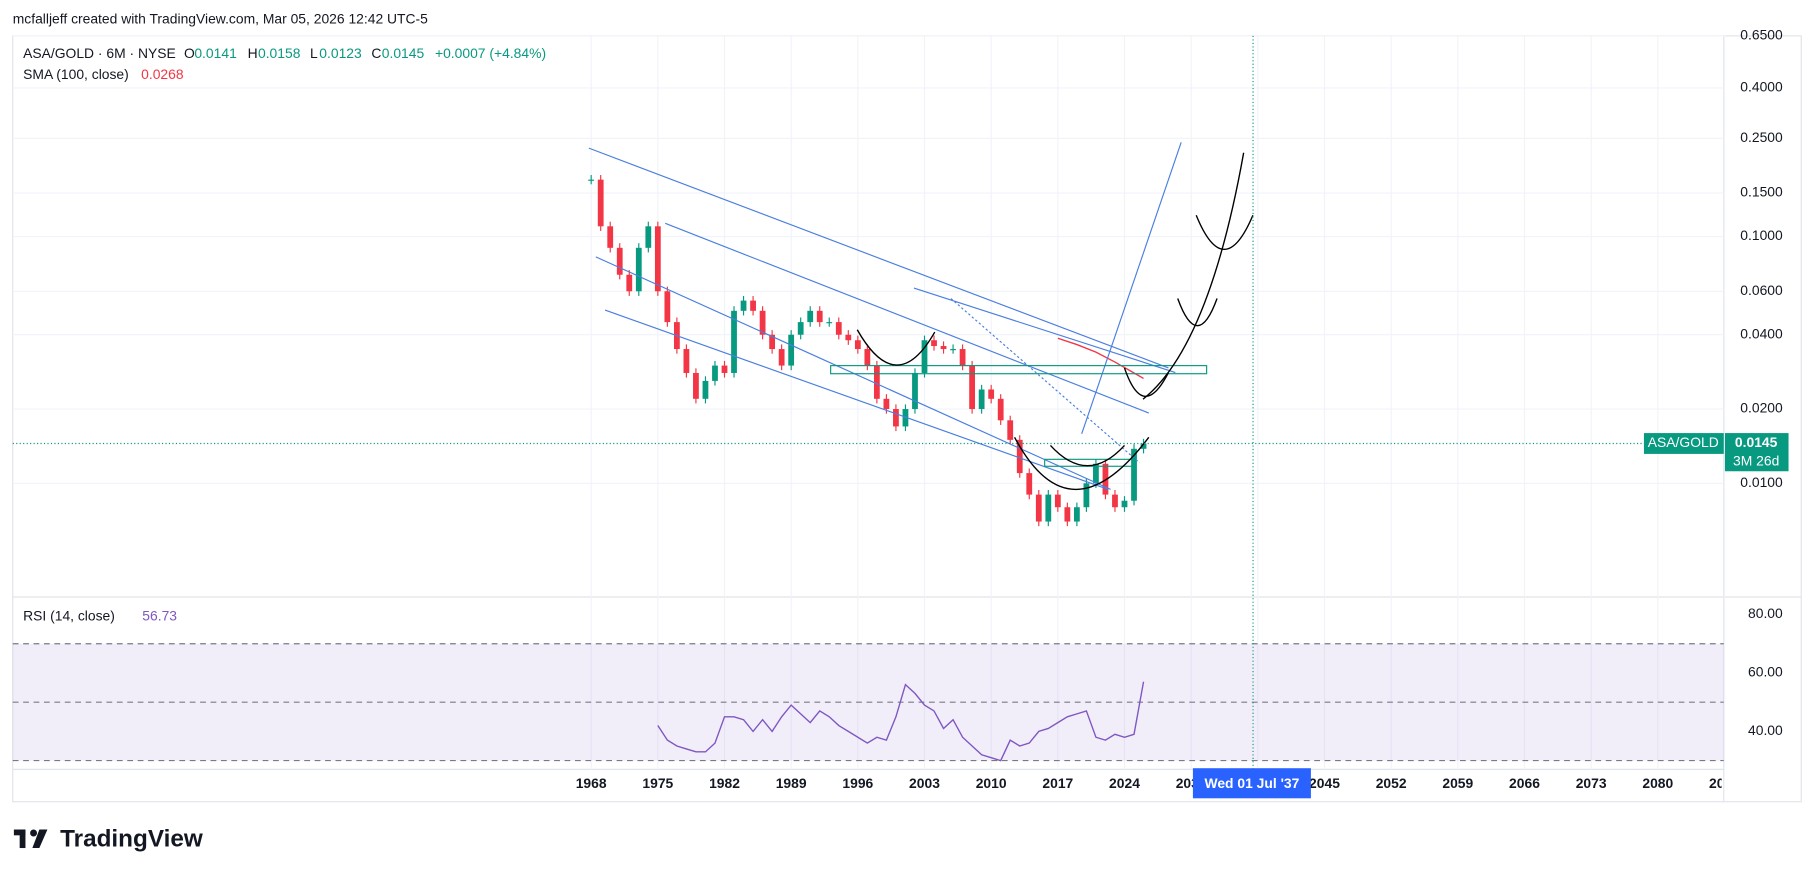  Describe the element at coordinates (340, 53) in the screenshot. I see `ohlc-value: 0.0123` at that location.